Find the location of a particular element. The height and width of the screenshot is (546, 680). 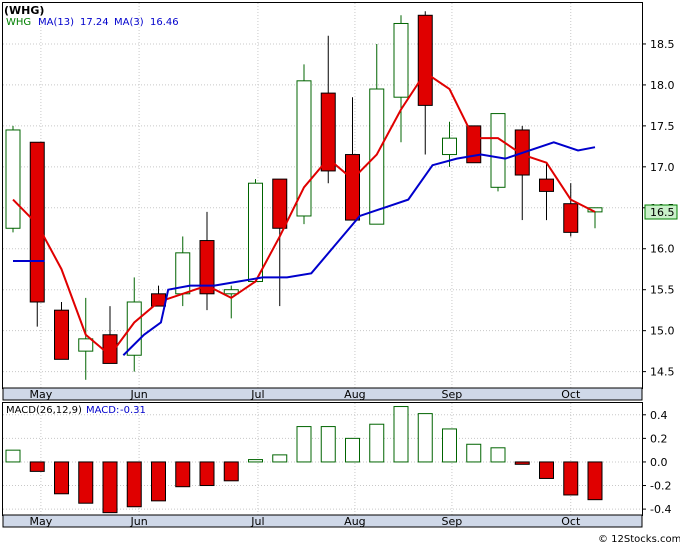

legend-ma3-value: 16.46 is located at coordinates (164, 22).